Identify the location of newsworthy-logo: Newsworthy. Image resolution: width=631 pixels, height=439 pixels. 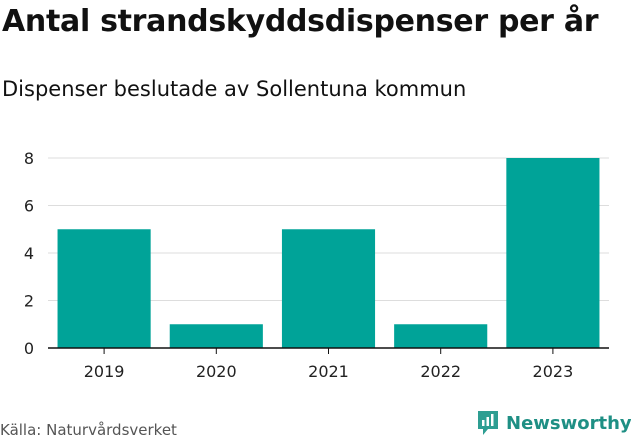
(553, 423).